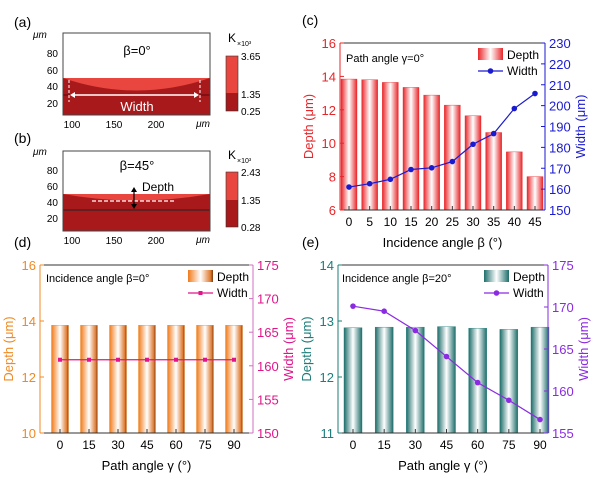  I want to click on panel-label: (d), so click(22, 242).